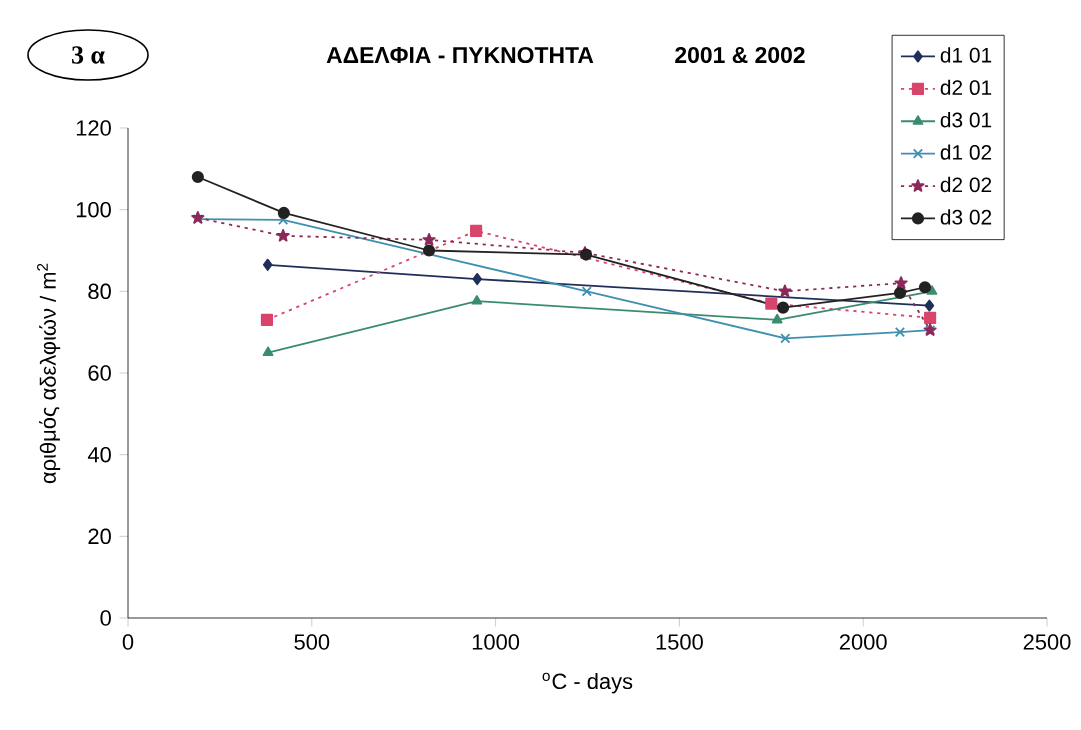  I want to click on y-tick-label: 0, so click(105, 618).